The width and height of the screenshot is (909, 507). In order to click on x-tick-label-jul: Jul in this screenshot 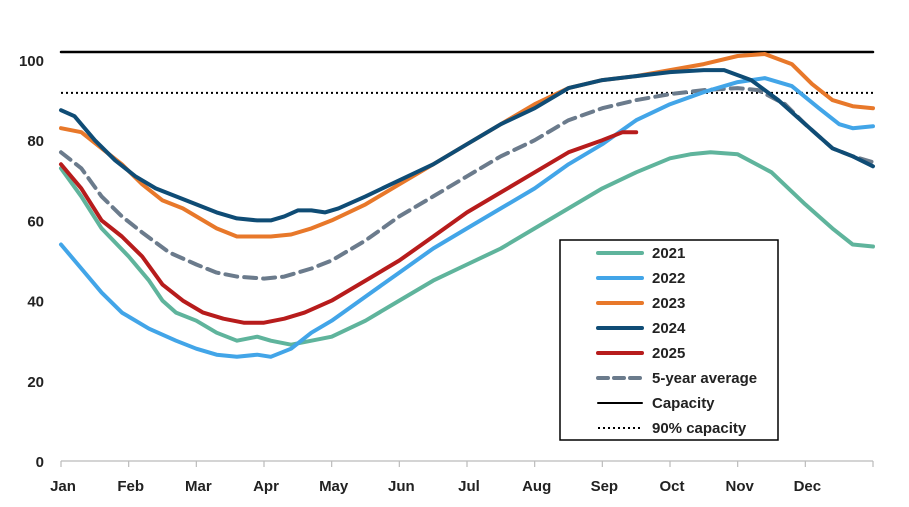, I will do `click(469, 486)`.